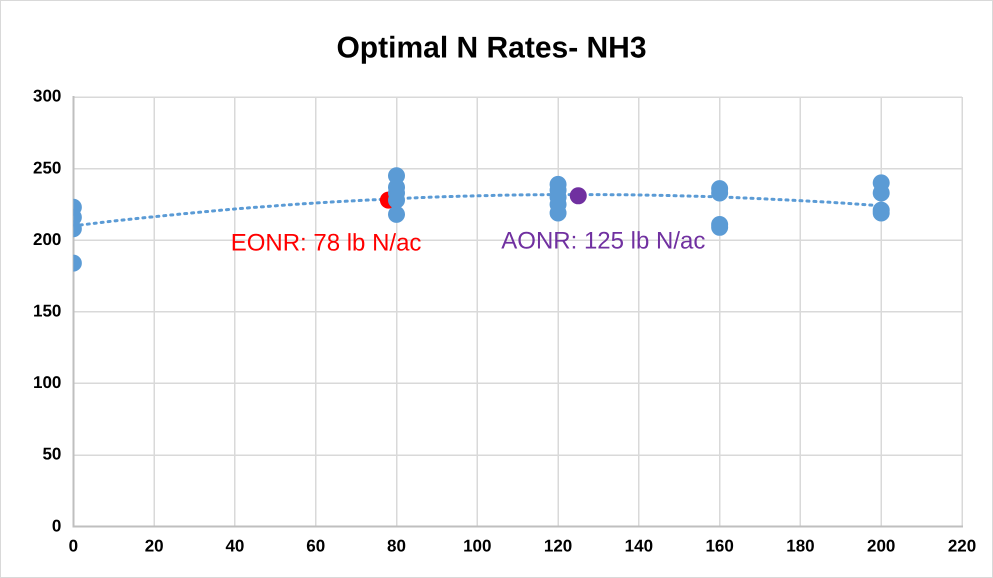  What do you see at coordinates (639, 546) in the screenshot?
I see `x-tick-label: 140` at bounding box center [639, 546].